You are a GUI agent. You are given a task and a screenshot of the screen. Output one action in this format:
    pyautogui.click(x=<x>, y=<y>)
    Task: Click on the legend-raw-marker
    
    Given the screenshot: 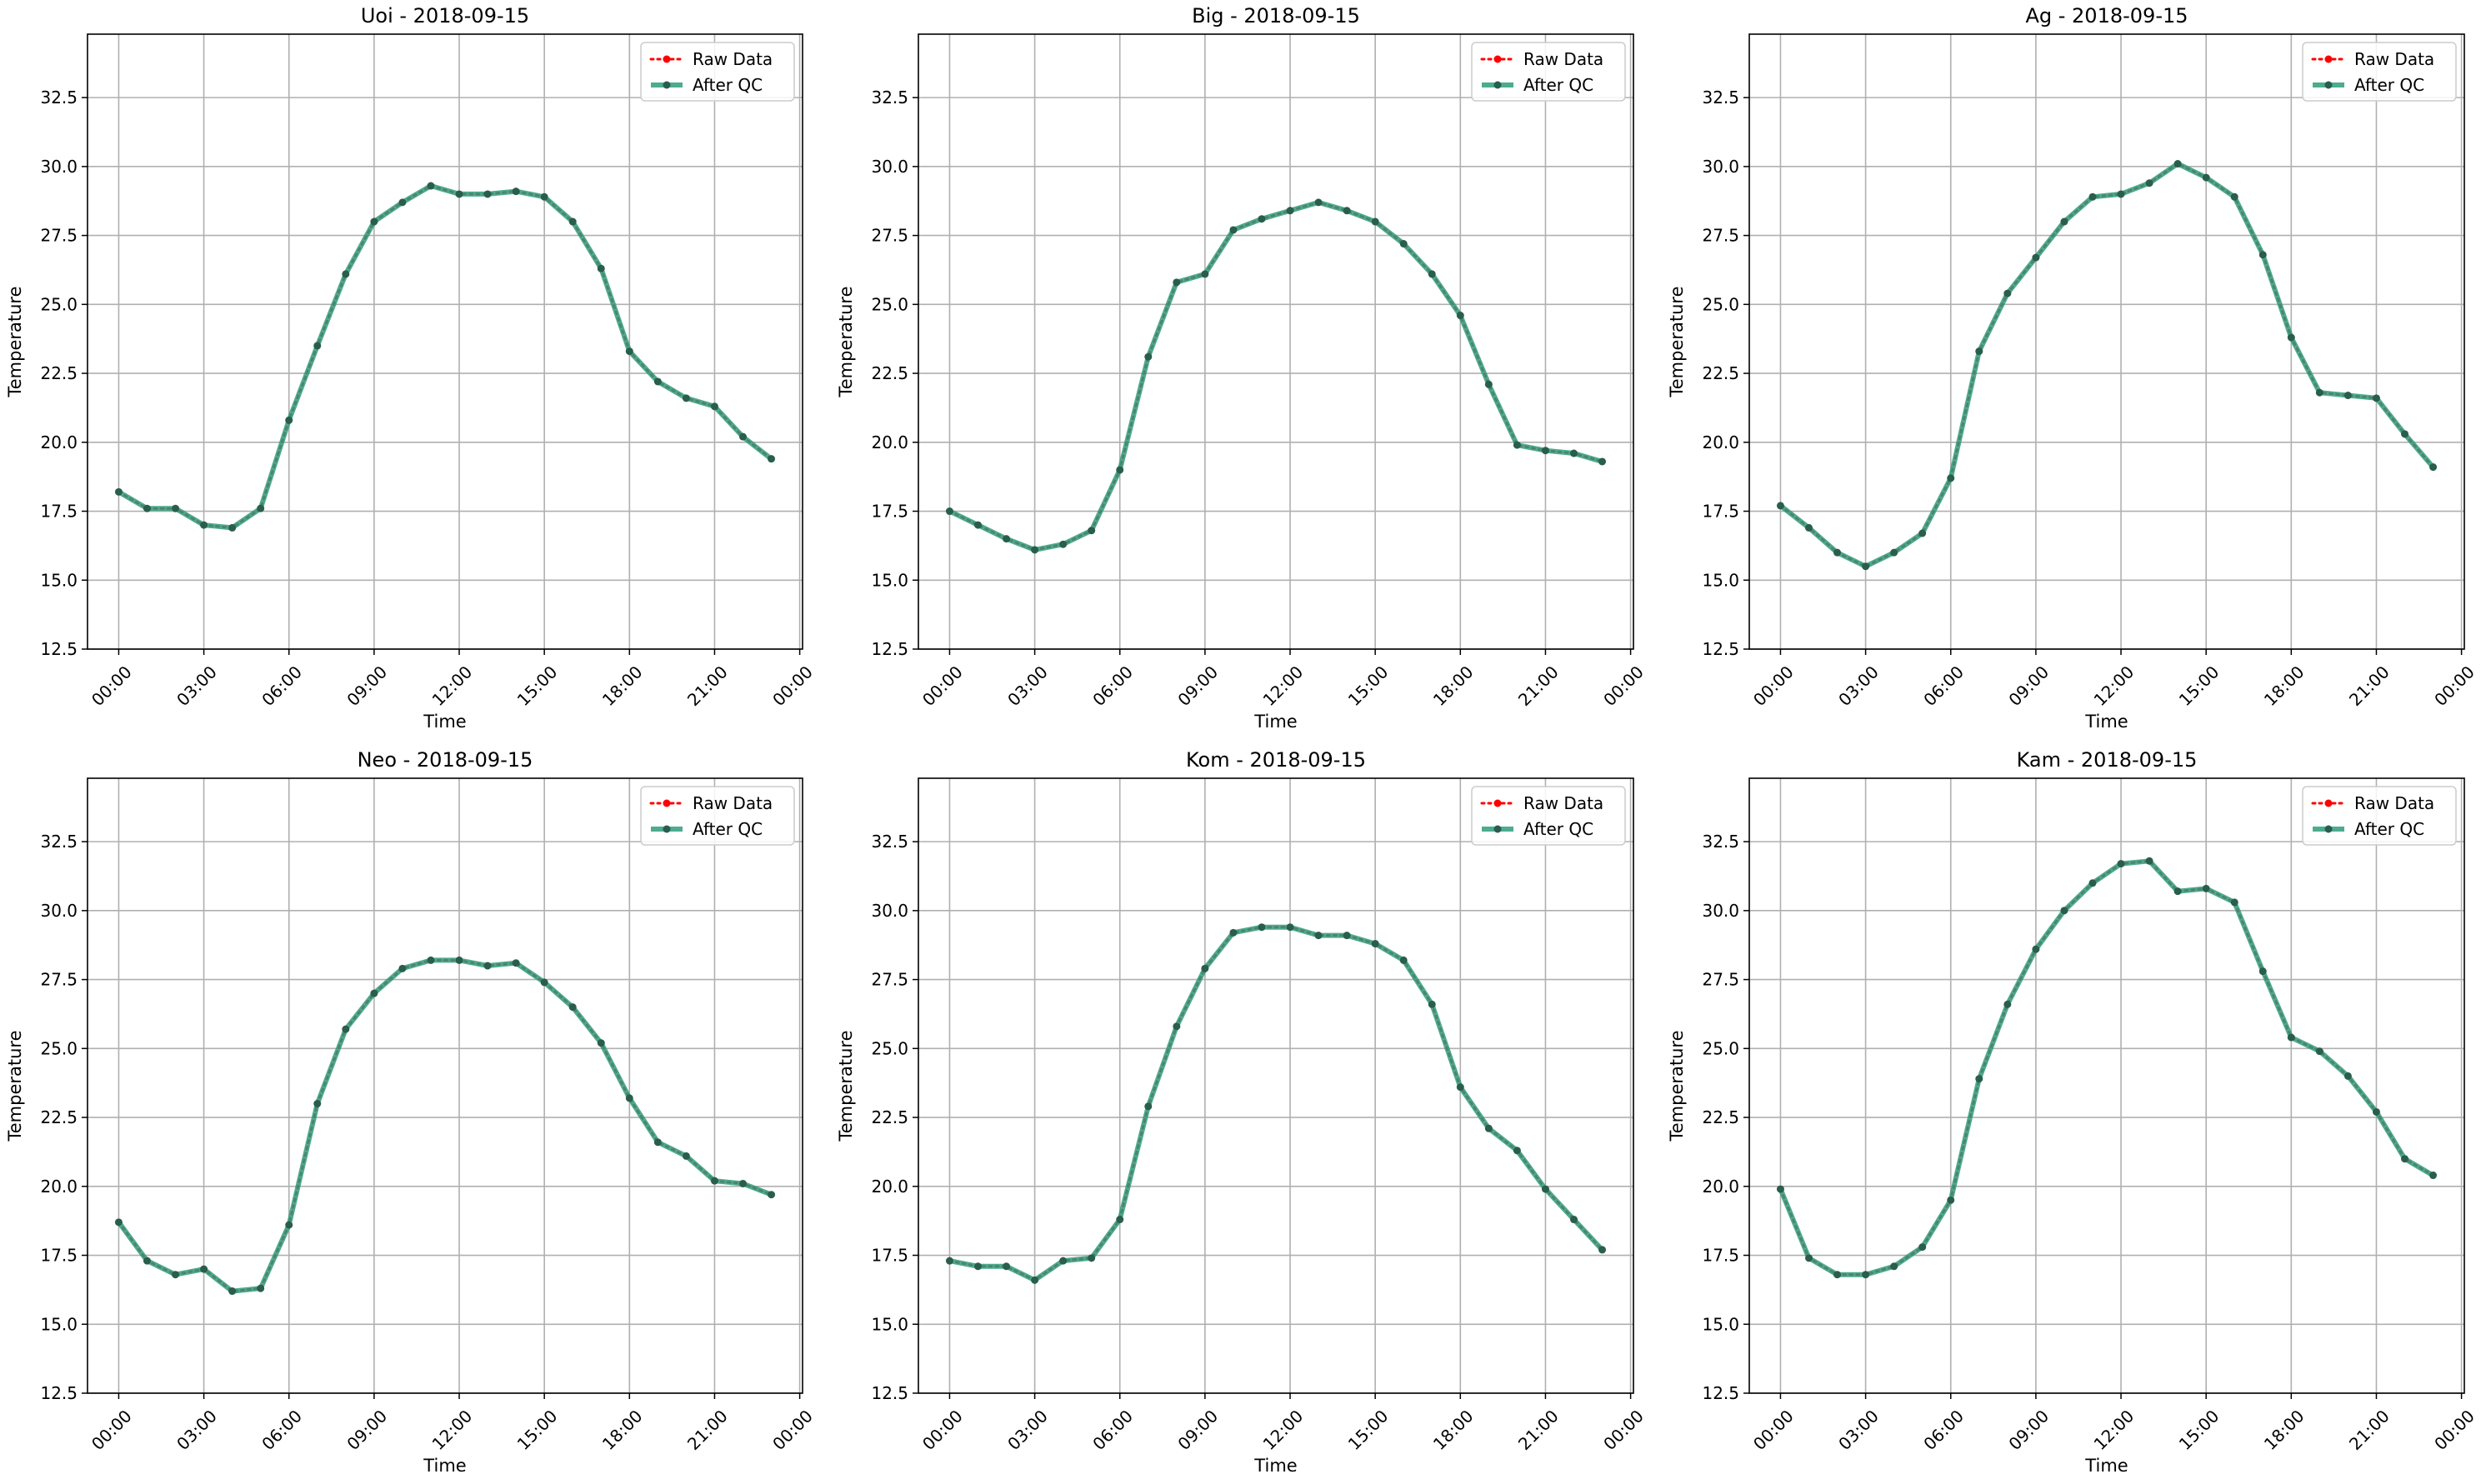 What is the action you would take?
    pyautogui.click(x=667, y=803)
    